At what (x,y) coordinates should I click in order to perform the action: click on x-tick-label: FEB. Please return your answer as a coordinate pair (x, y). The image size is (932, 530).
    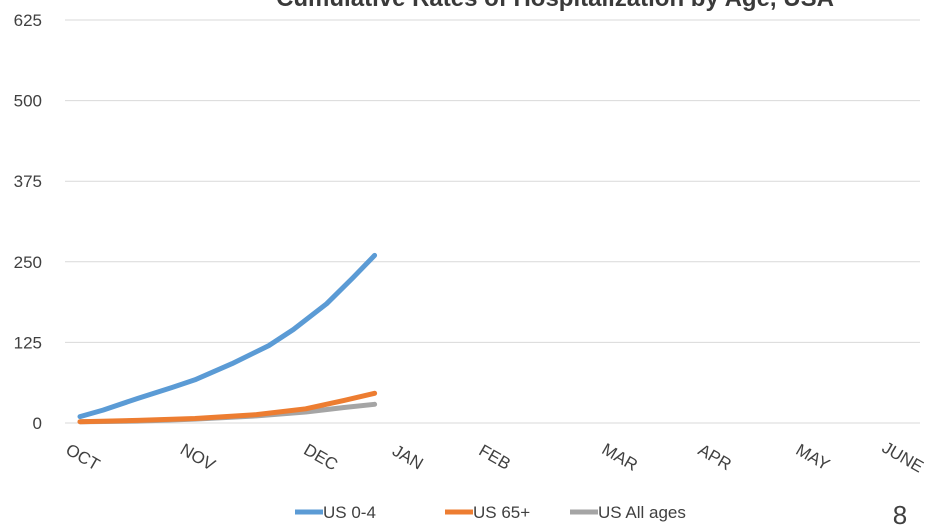
    Looking at the image, I should click on (495, 457).